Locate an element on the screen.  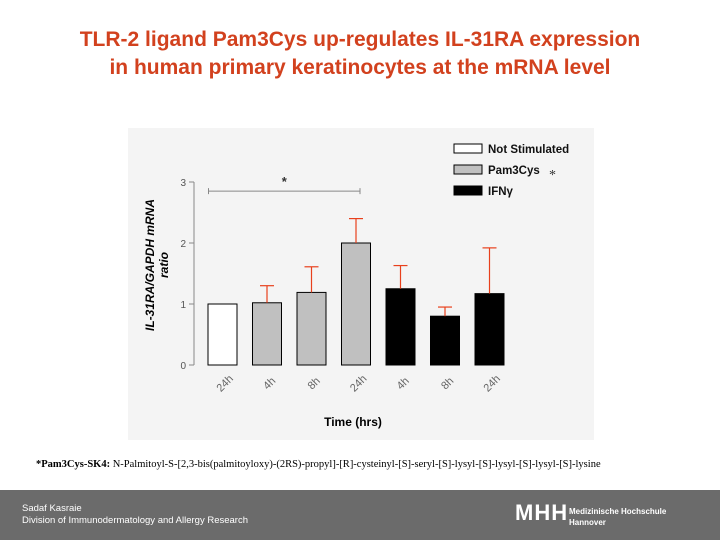
y-axis-label-line-1: IL-31RA/GAPDH mRNA is located at coordinates (150, 265).